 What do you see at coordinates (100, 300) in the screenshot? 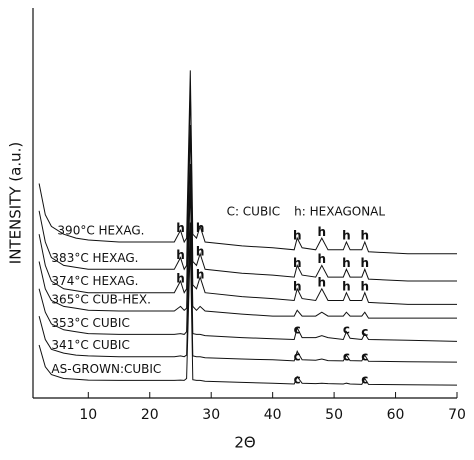
I see `trace-label: 365°C CUB-HEX.` at bounding box center [100, 300].